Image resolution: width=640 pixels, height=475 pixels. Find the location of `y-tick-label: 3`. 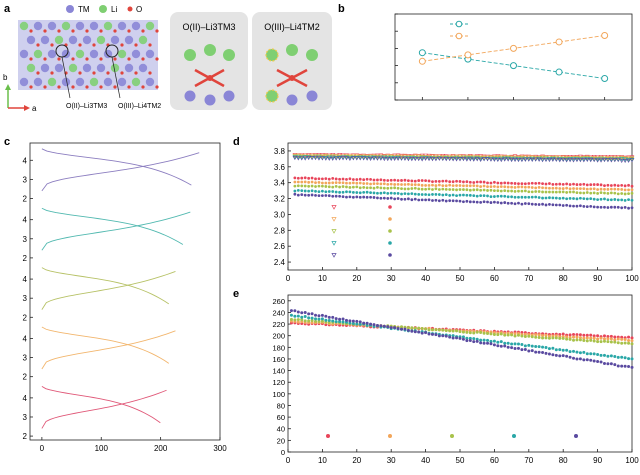

y-tick-label: 3 is located at coordinates (25, 179).